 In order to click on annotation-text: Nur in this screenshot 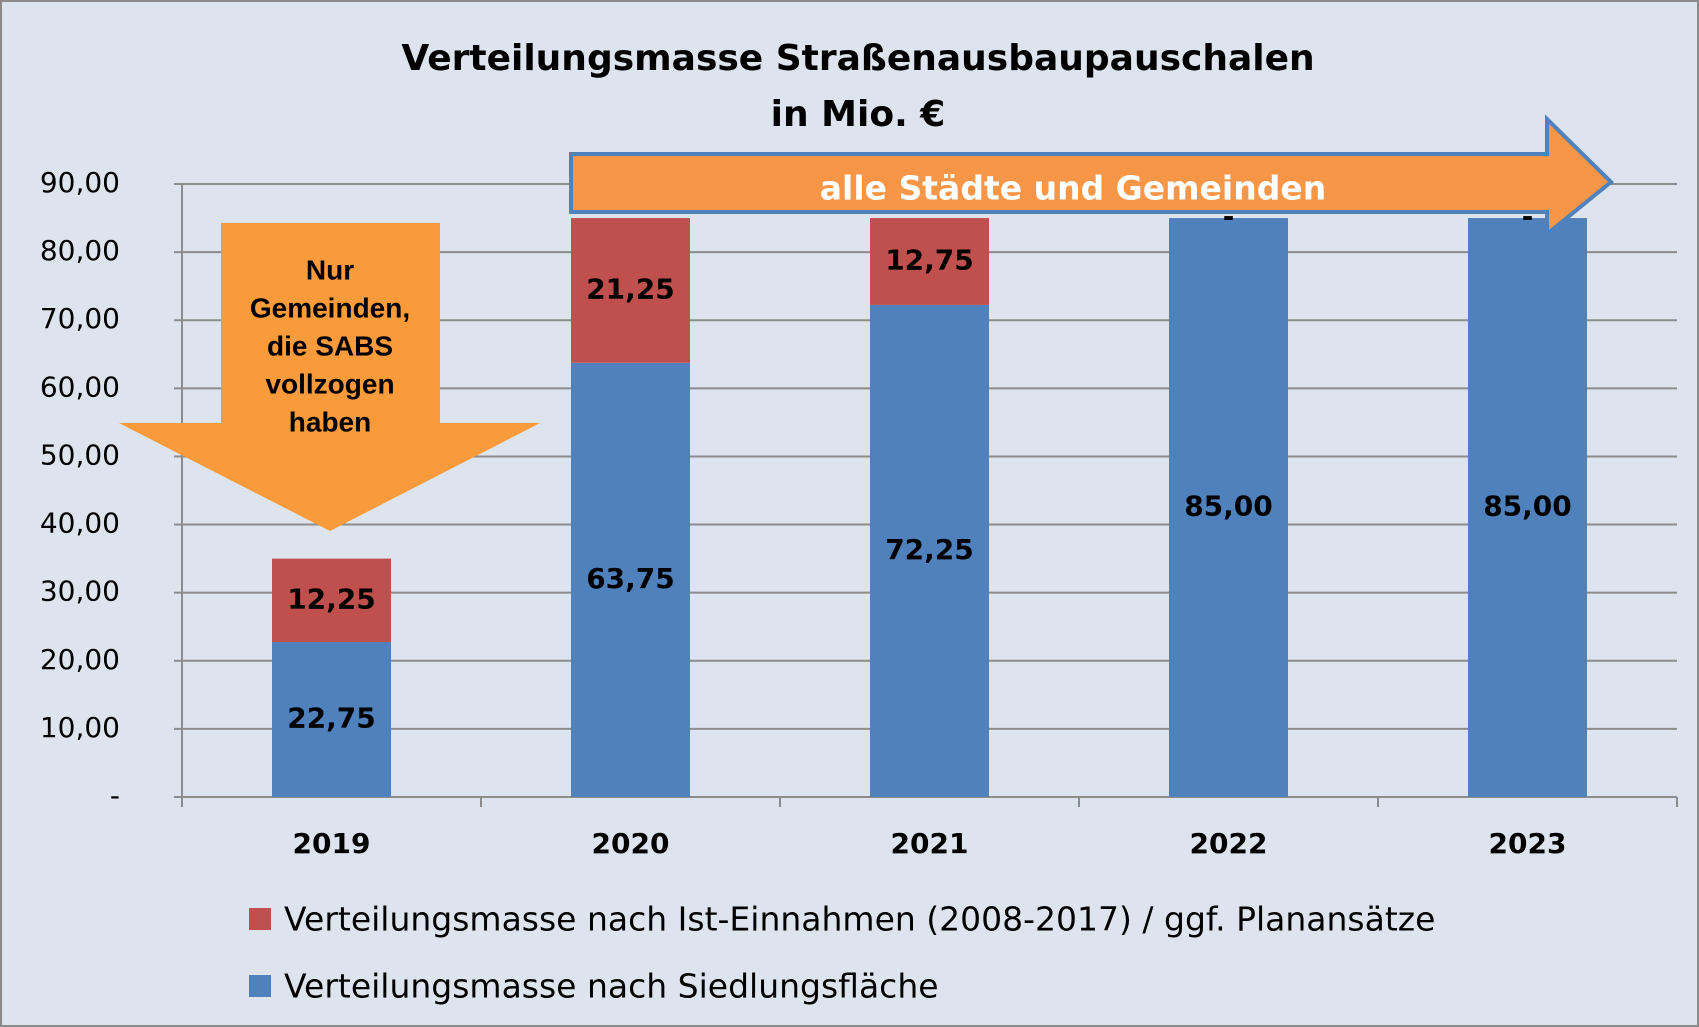, I will do `click(330, 269)`.